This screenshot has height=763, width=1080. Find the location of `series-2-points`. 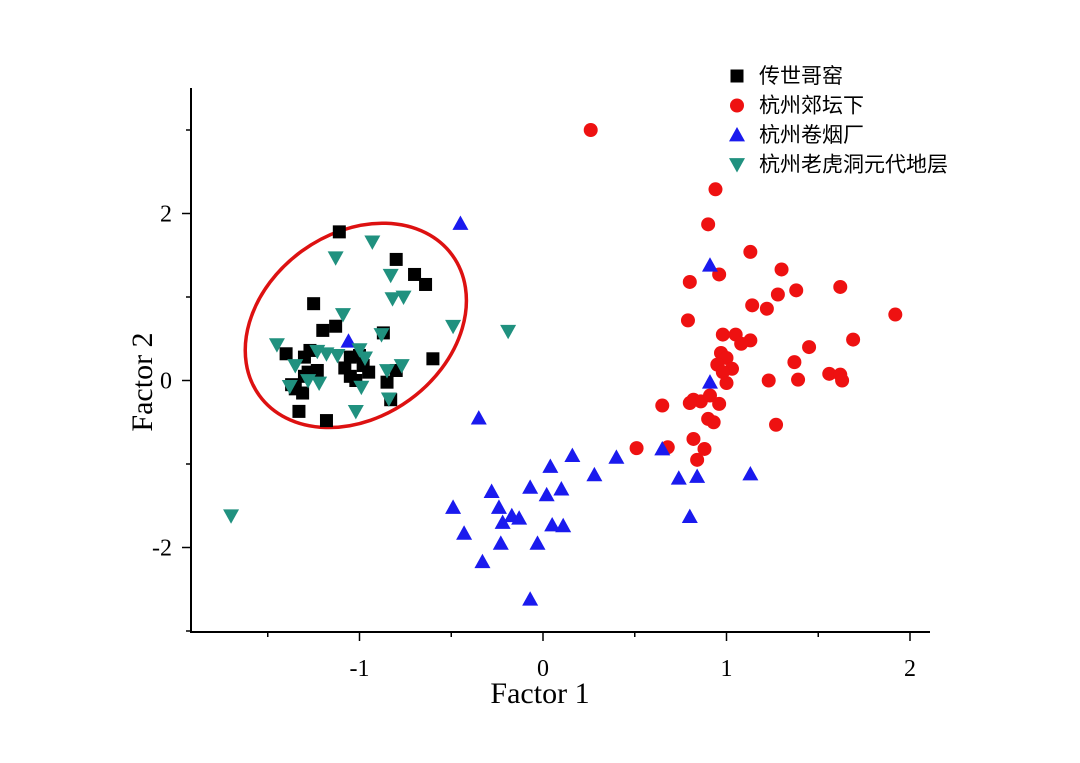

series-2-points is located at coordinates (743, 295).